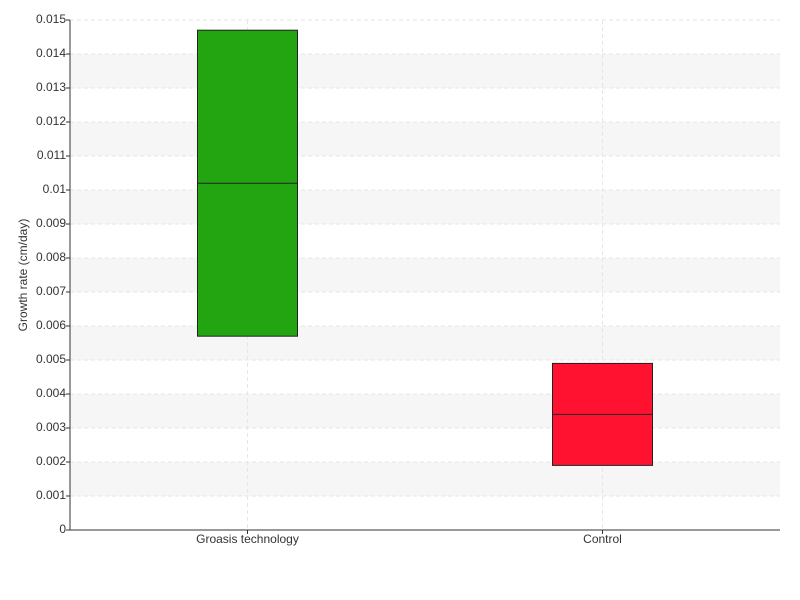  I want to click on y-tick-label: 0.004, so click(51, 393).